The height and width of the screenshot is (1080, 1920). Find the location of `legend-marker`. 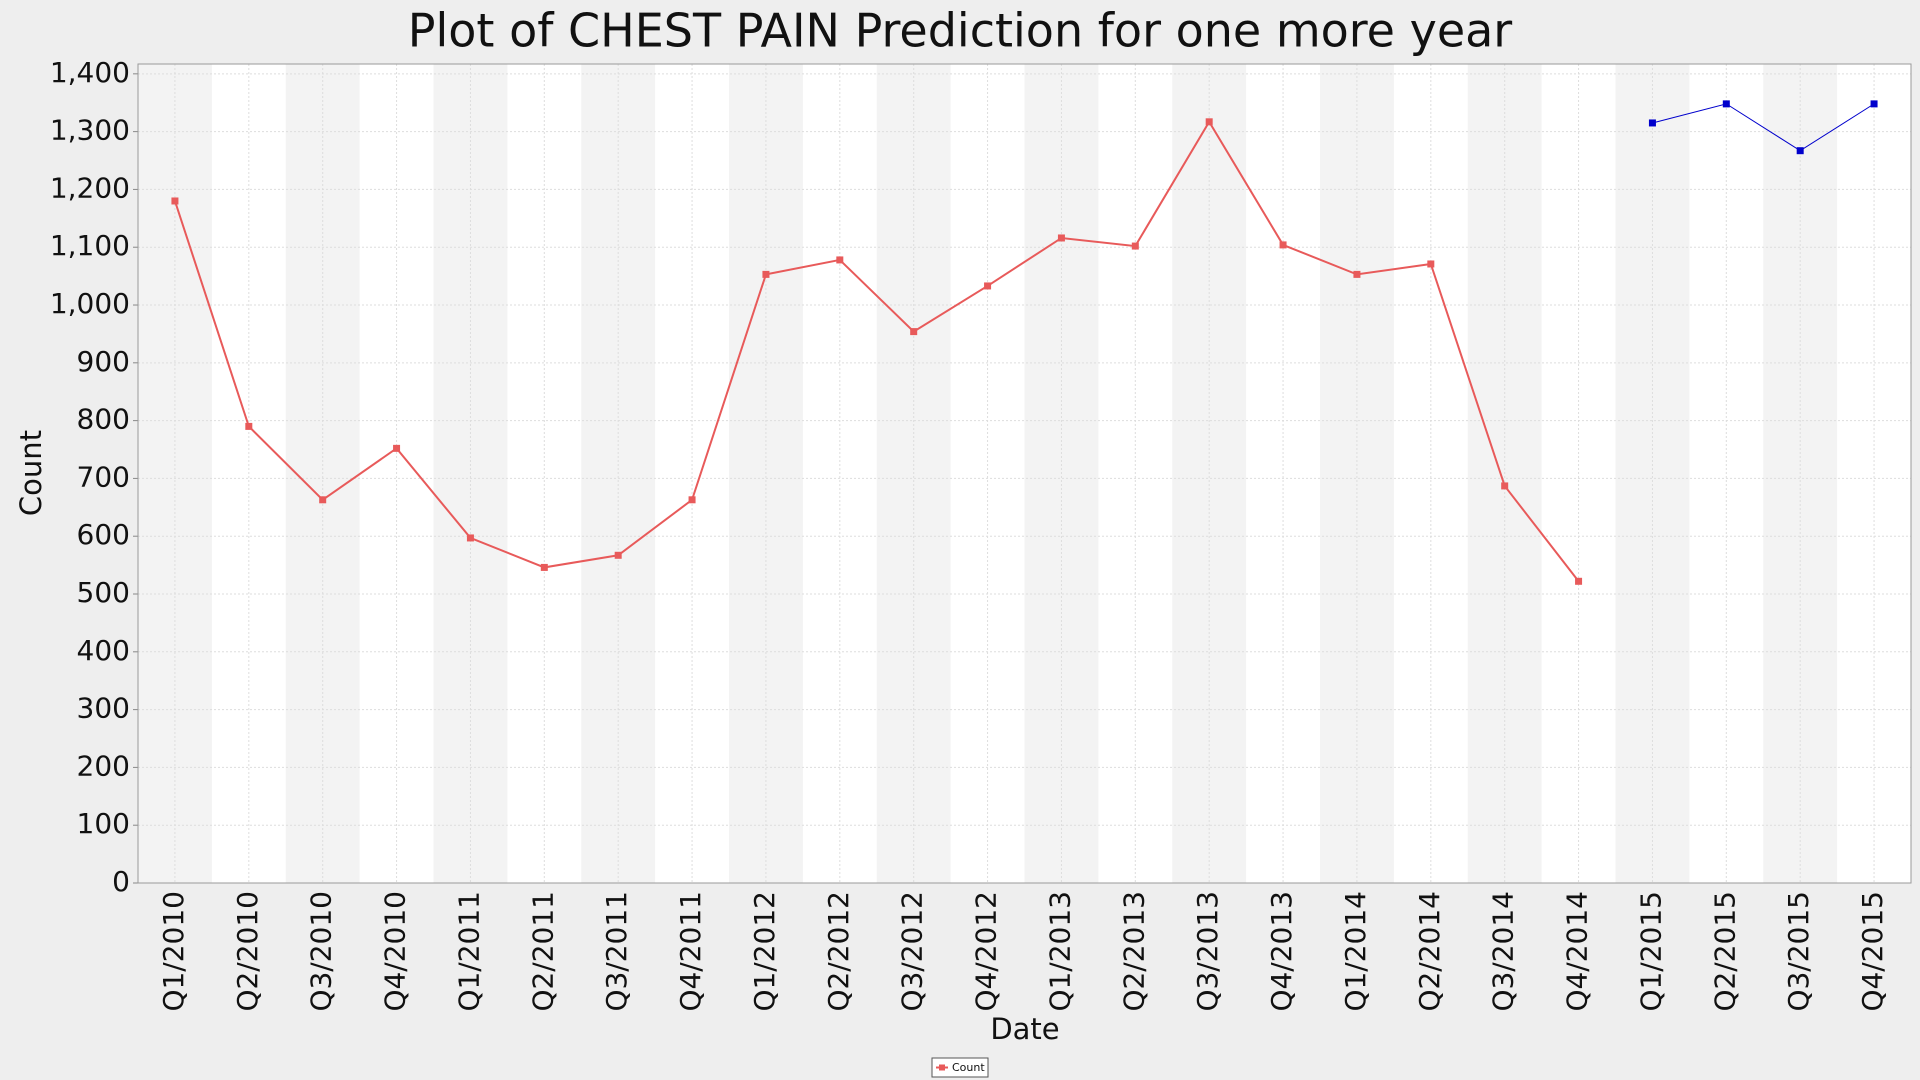

legend-marker is located at coordinates (942, 1067).